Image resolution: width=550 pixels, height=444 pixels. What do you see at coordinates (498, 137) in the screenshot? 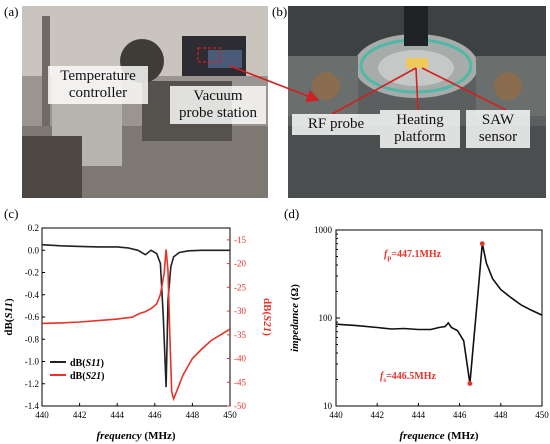
I see `callout-saw-line2: sensor` at bounding box center [498, 137].